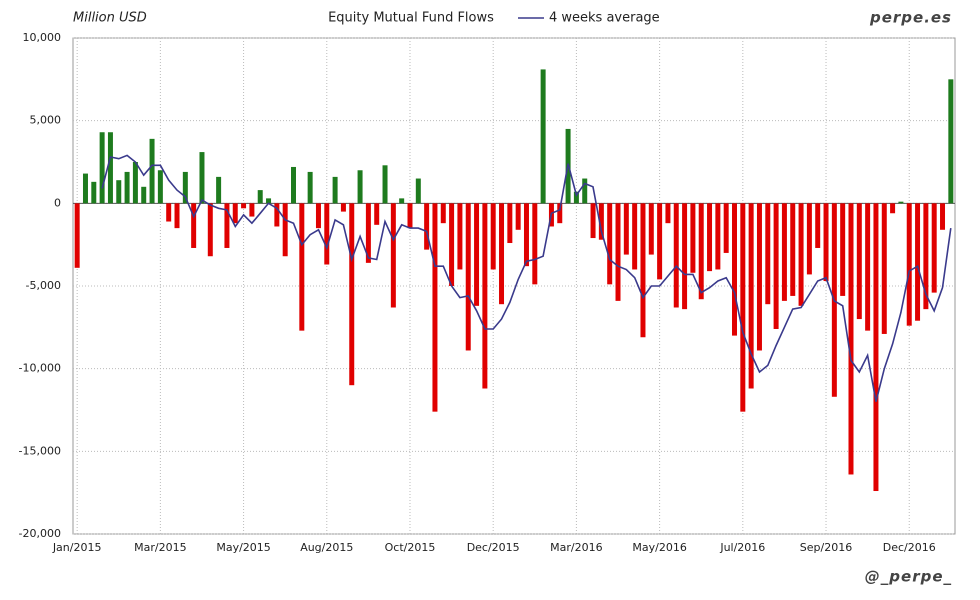 Image resolution: width=980 pixels, height=600 pixels. I want to click on x-tick-label: Aug/2015, so click(326, 547).